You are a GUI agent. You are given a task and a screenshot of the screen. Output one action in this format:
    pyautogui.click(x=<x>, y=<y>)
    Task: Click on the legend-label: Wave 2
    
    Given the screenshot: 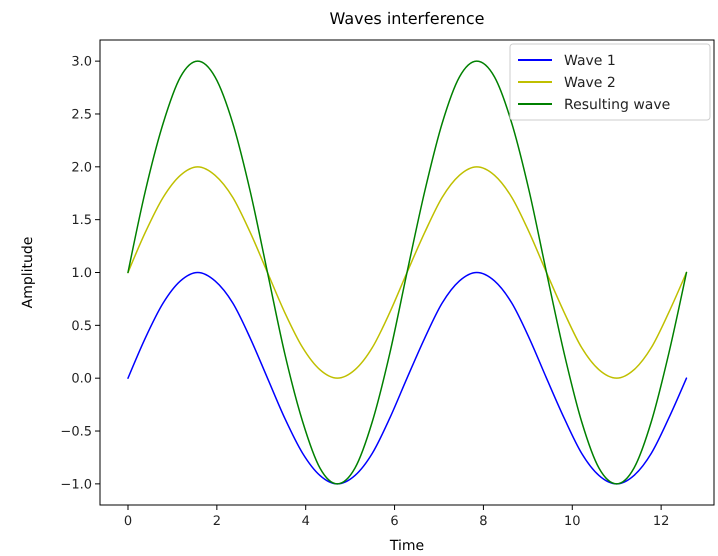 What is the action you would take?
    pyautogui.click(x=590, y=82)
    